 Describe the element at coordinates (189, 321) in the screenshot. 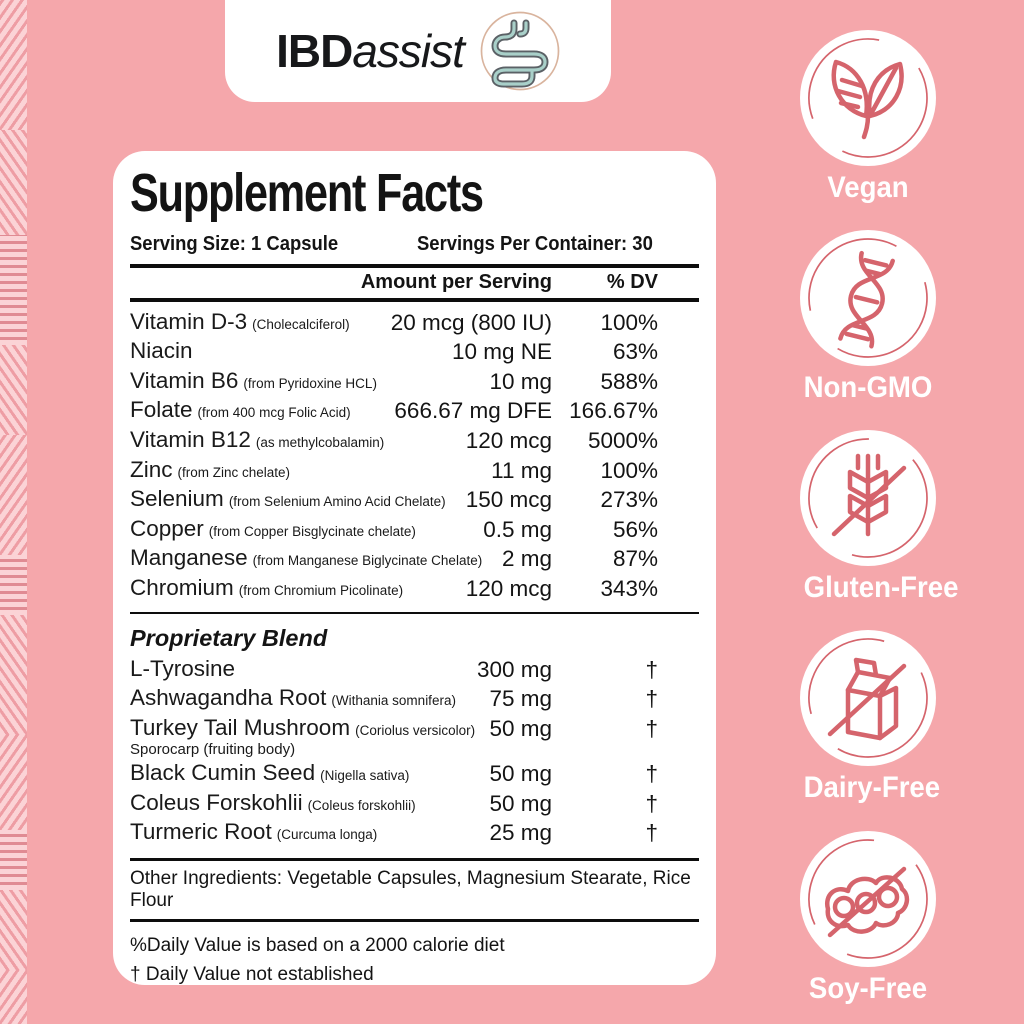

I see `nutrient-name: Vitamin D-3` at that location.